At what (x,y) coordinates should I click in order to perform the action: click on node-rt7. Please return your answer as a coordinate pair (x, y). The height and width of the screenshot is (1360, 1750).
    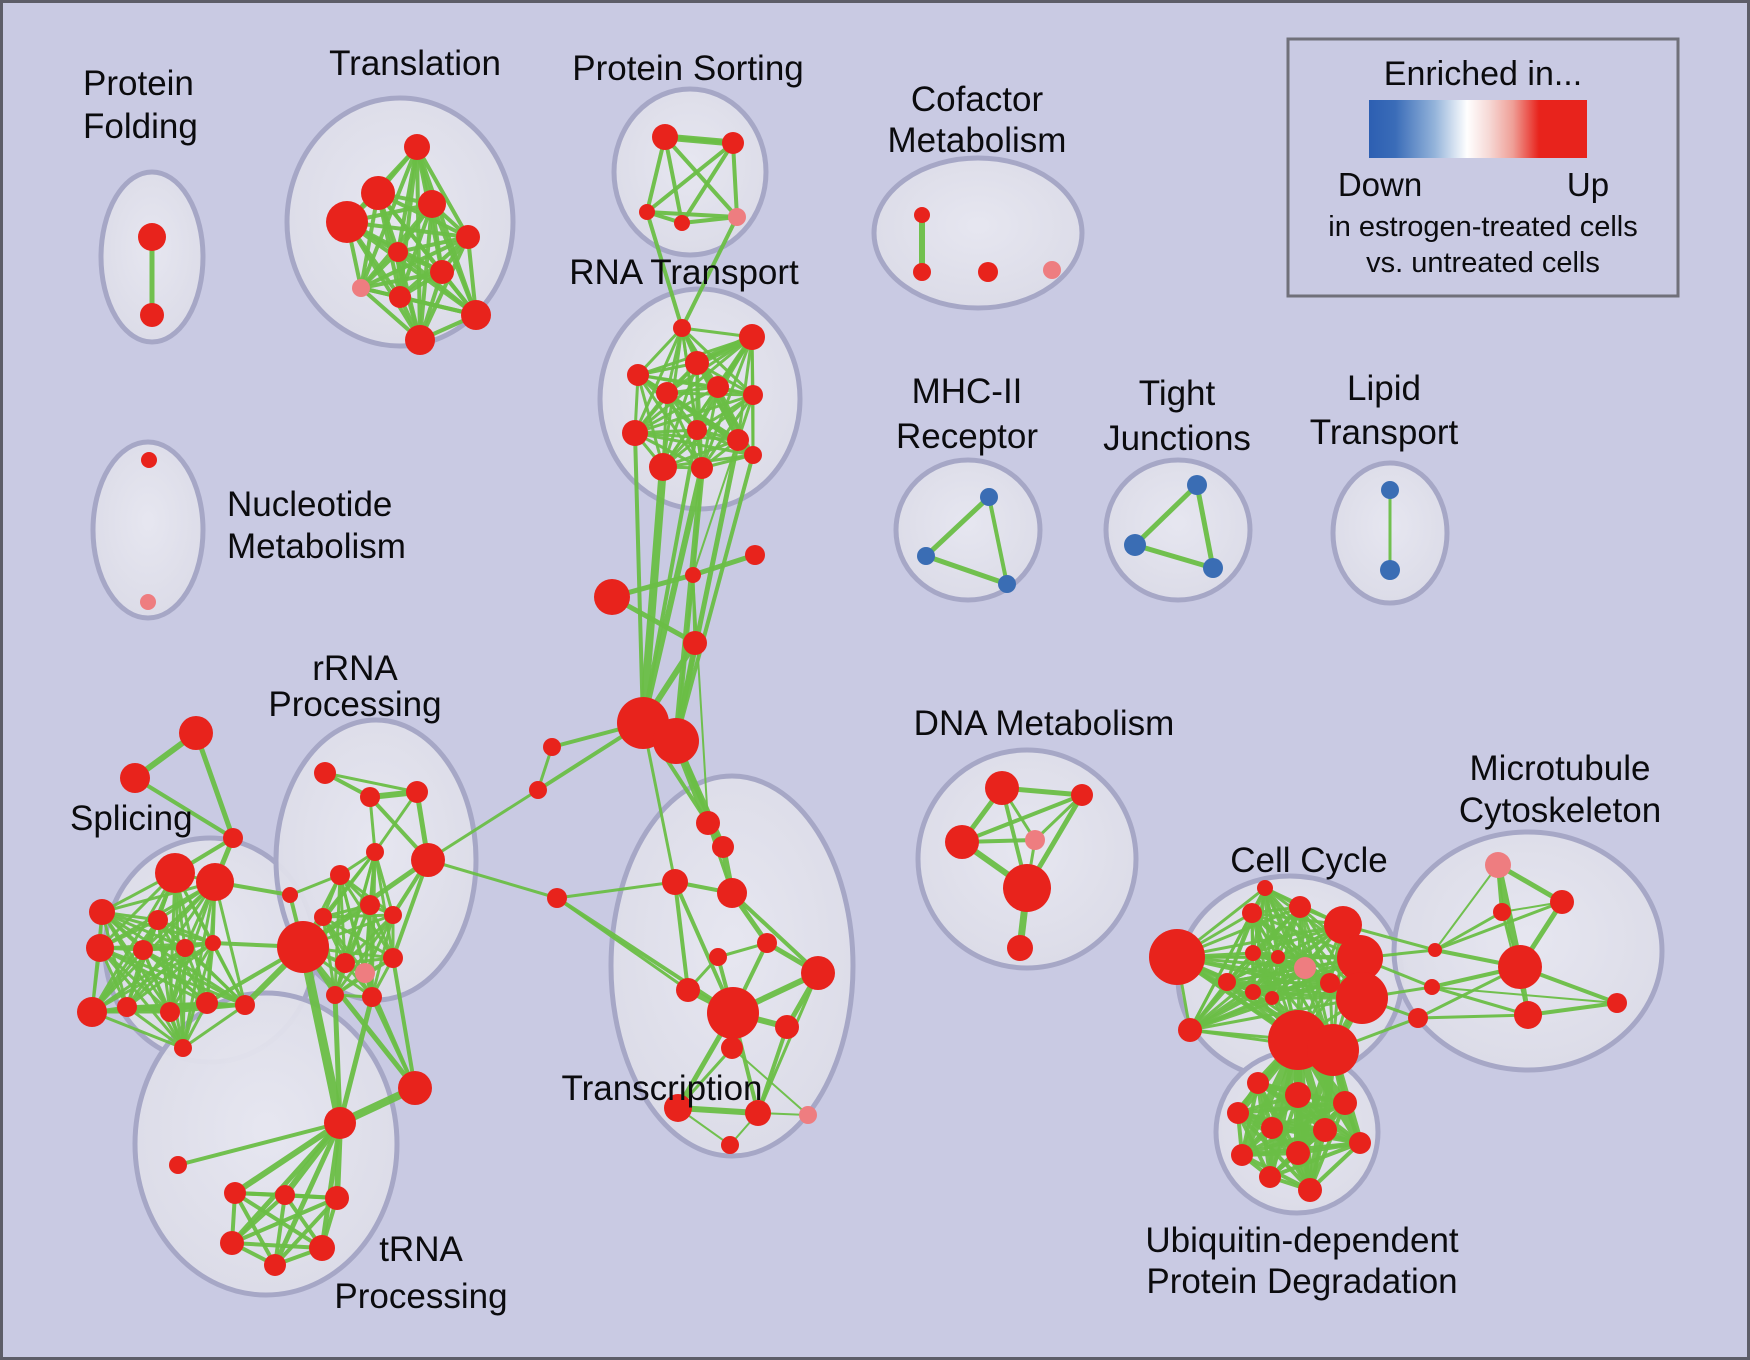
    Looking at the image, I should click on (753, 395).